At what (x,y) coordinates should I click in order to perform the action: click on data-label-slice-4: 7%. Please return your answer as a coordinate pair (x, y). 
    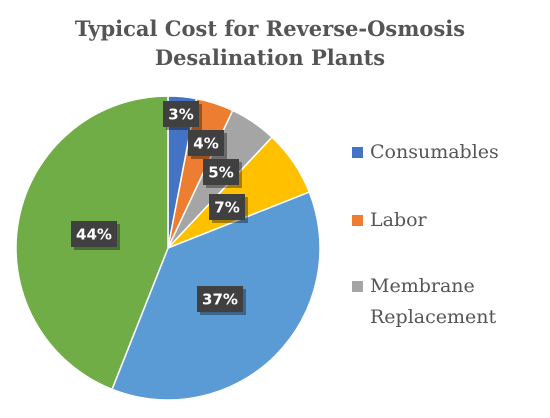
    Looking at the image, I should click on (228, 208).